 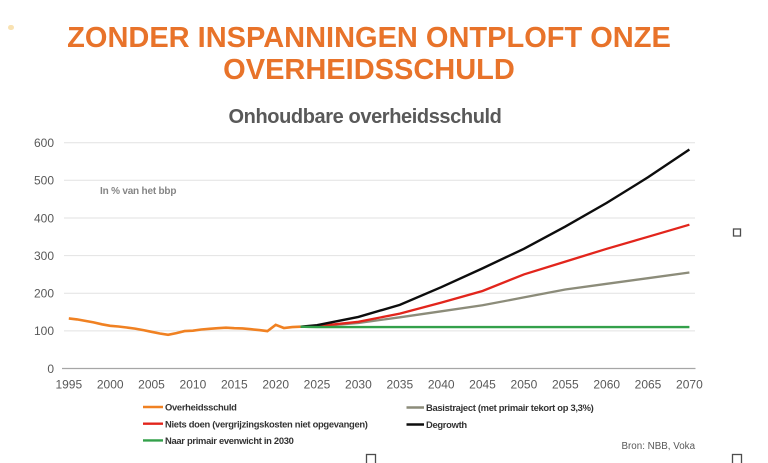 What do you see at coordinates (524, 385) in the screenshot?
I see `svg-text: 2050` at bounding box center [524, 385].